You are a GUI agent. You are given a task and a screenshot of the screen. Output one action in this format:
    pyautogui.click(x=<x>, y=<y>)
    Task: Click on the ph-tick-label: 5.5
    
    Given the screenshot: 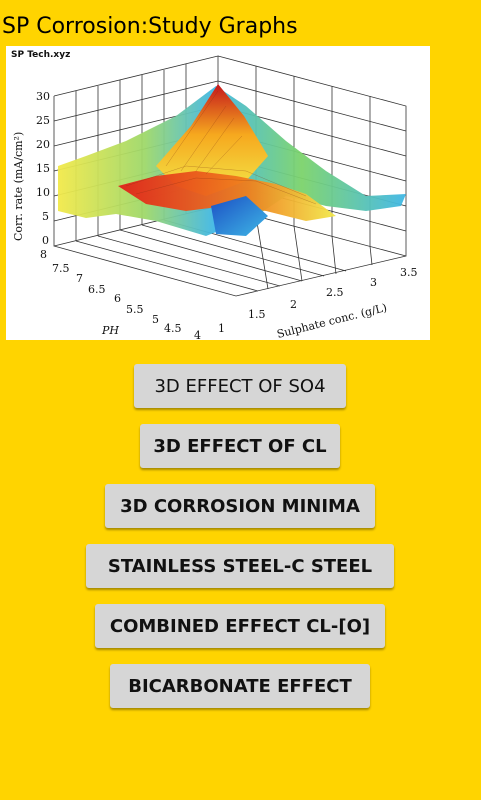 What is the action you would take?
    pyautogui.click(x=135, y=309)
    